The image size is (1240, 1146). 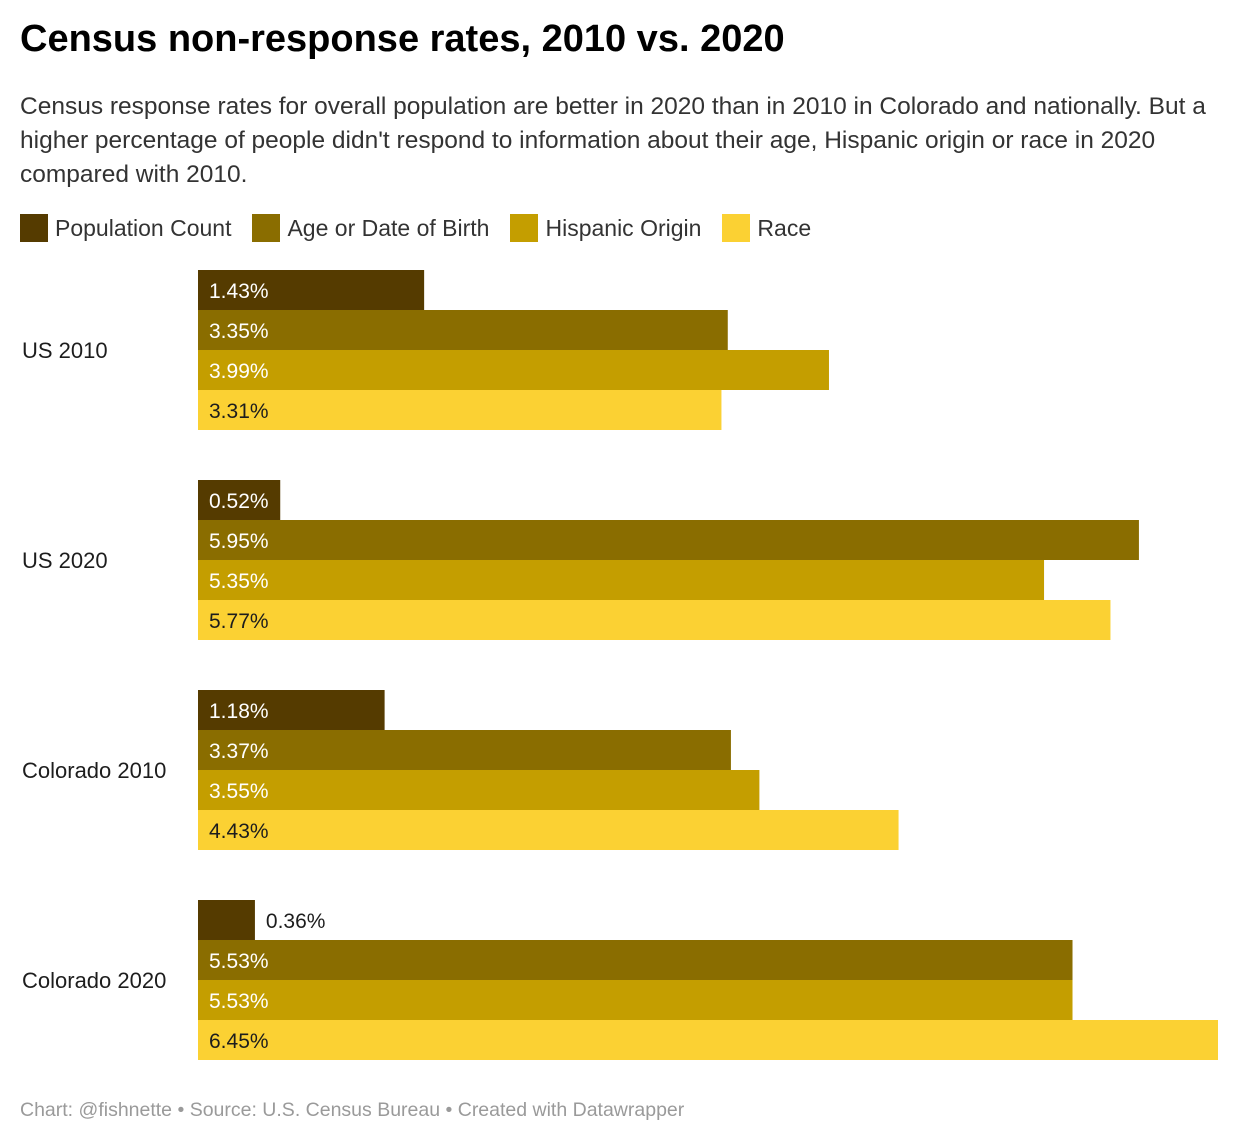 I want to click on data-label: 1.18%, so click(x=239, y=711).